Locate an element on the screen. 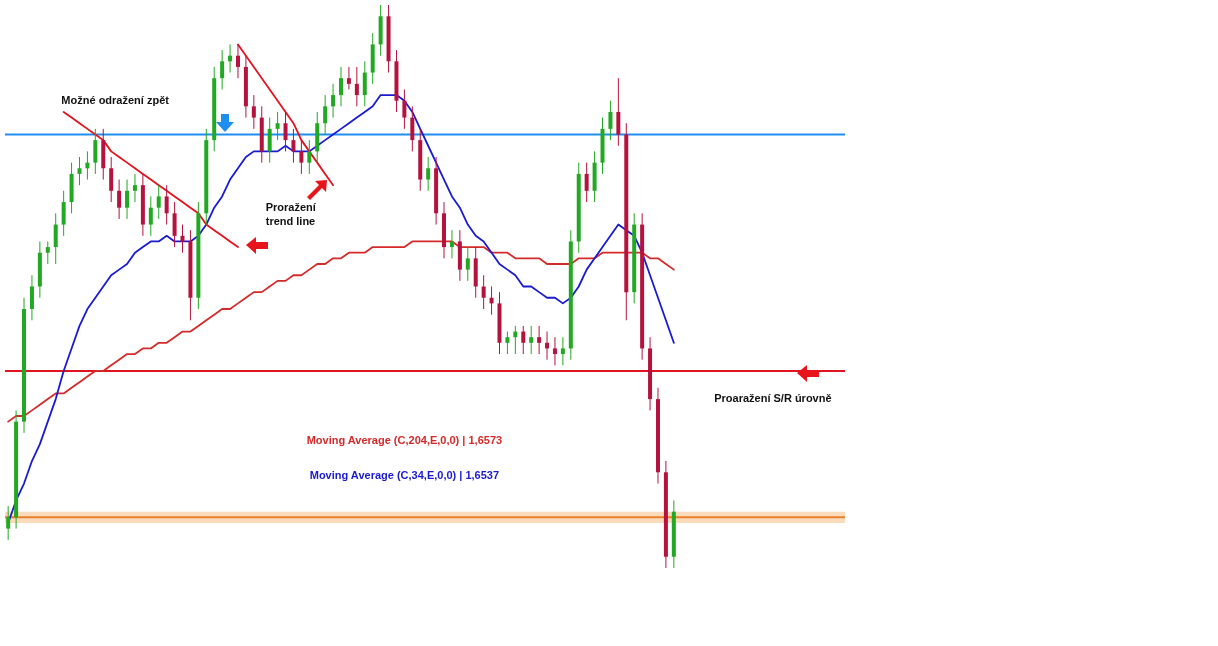 This screenshot has height=646, width=1218. text: Moving Average (C,204,E,0,0) | 1,6573 is located at coordinates (404, 440).